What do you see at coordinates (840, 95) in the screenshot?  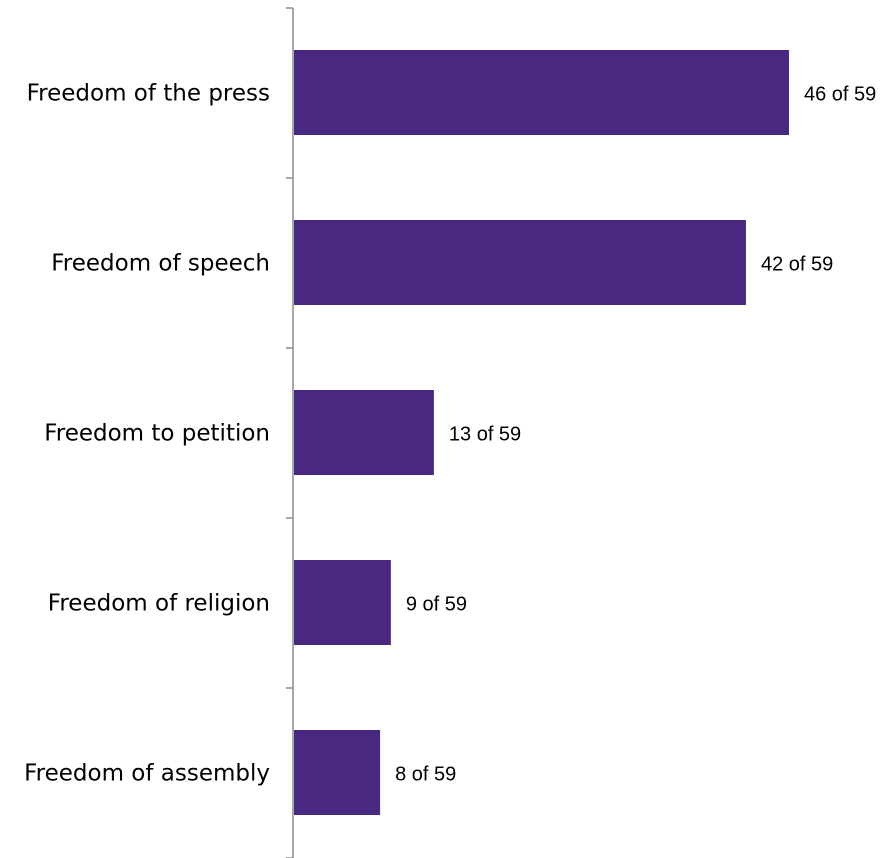 I see `value-label: 46 of 59` at bounding box center [840, 95].